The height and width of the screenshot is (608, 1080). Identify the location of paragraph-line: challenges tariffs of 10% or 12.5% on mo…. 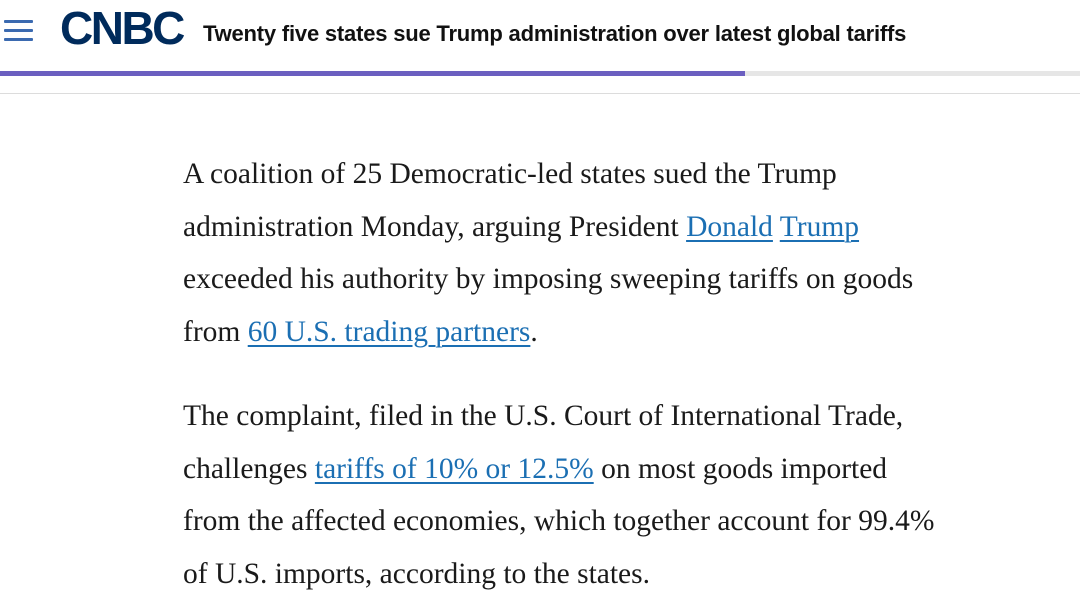
(623, 469).